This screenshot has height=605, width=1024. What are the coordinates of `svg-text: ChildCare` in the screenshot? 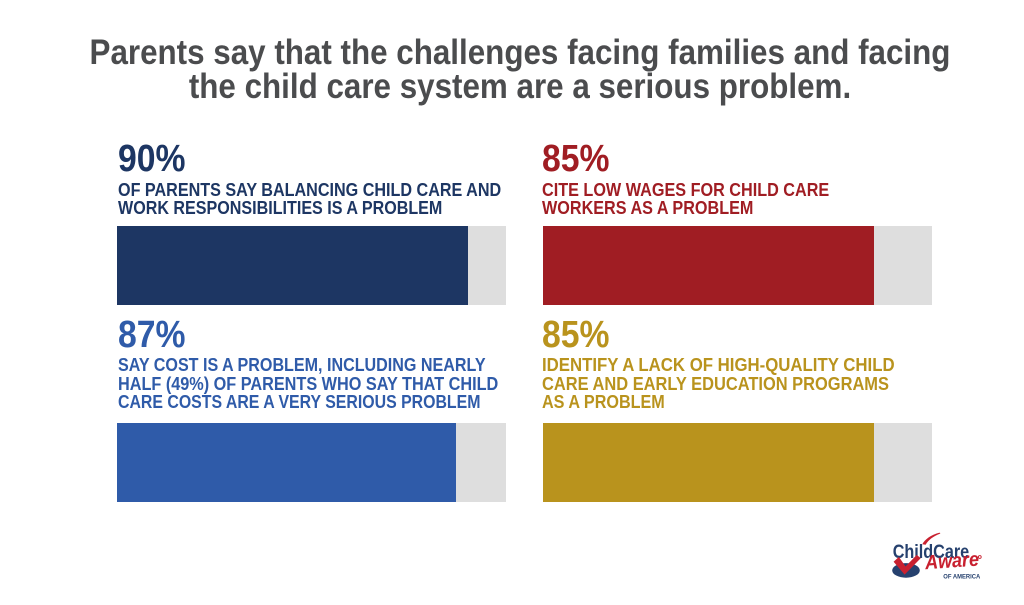 It's located at (931, 552).